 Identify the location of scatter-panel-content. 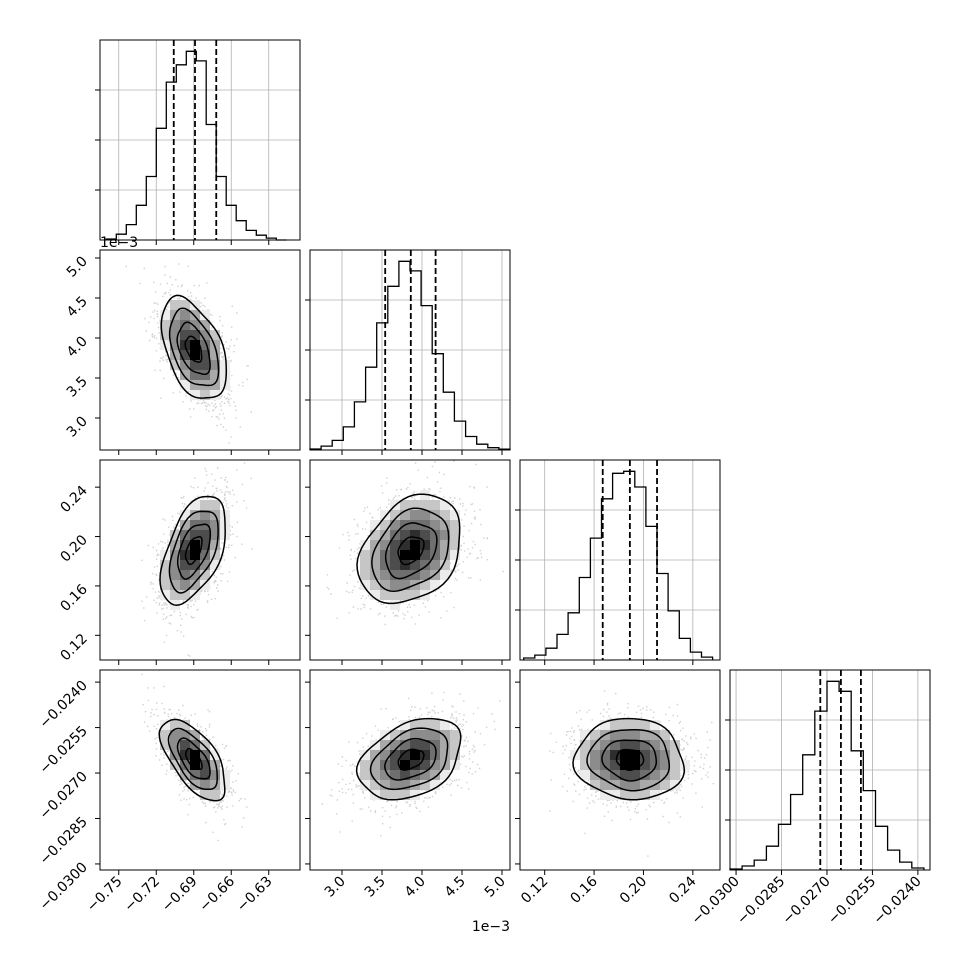
(194, 757).